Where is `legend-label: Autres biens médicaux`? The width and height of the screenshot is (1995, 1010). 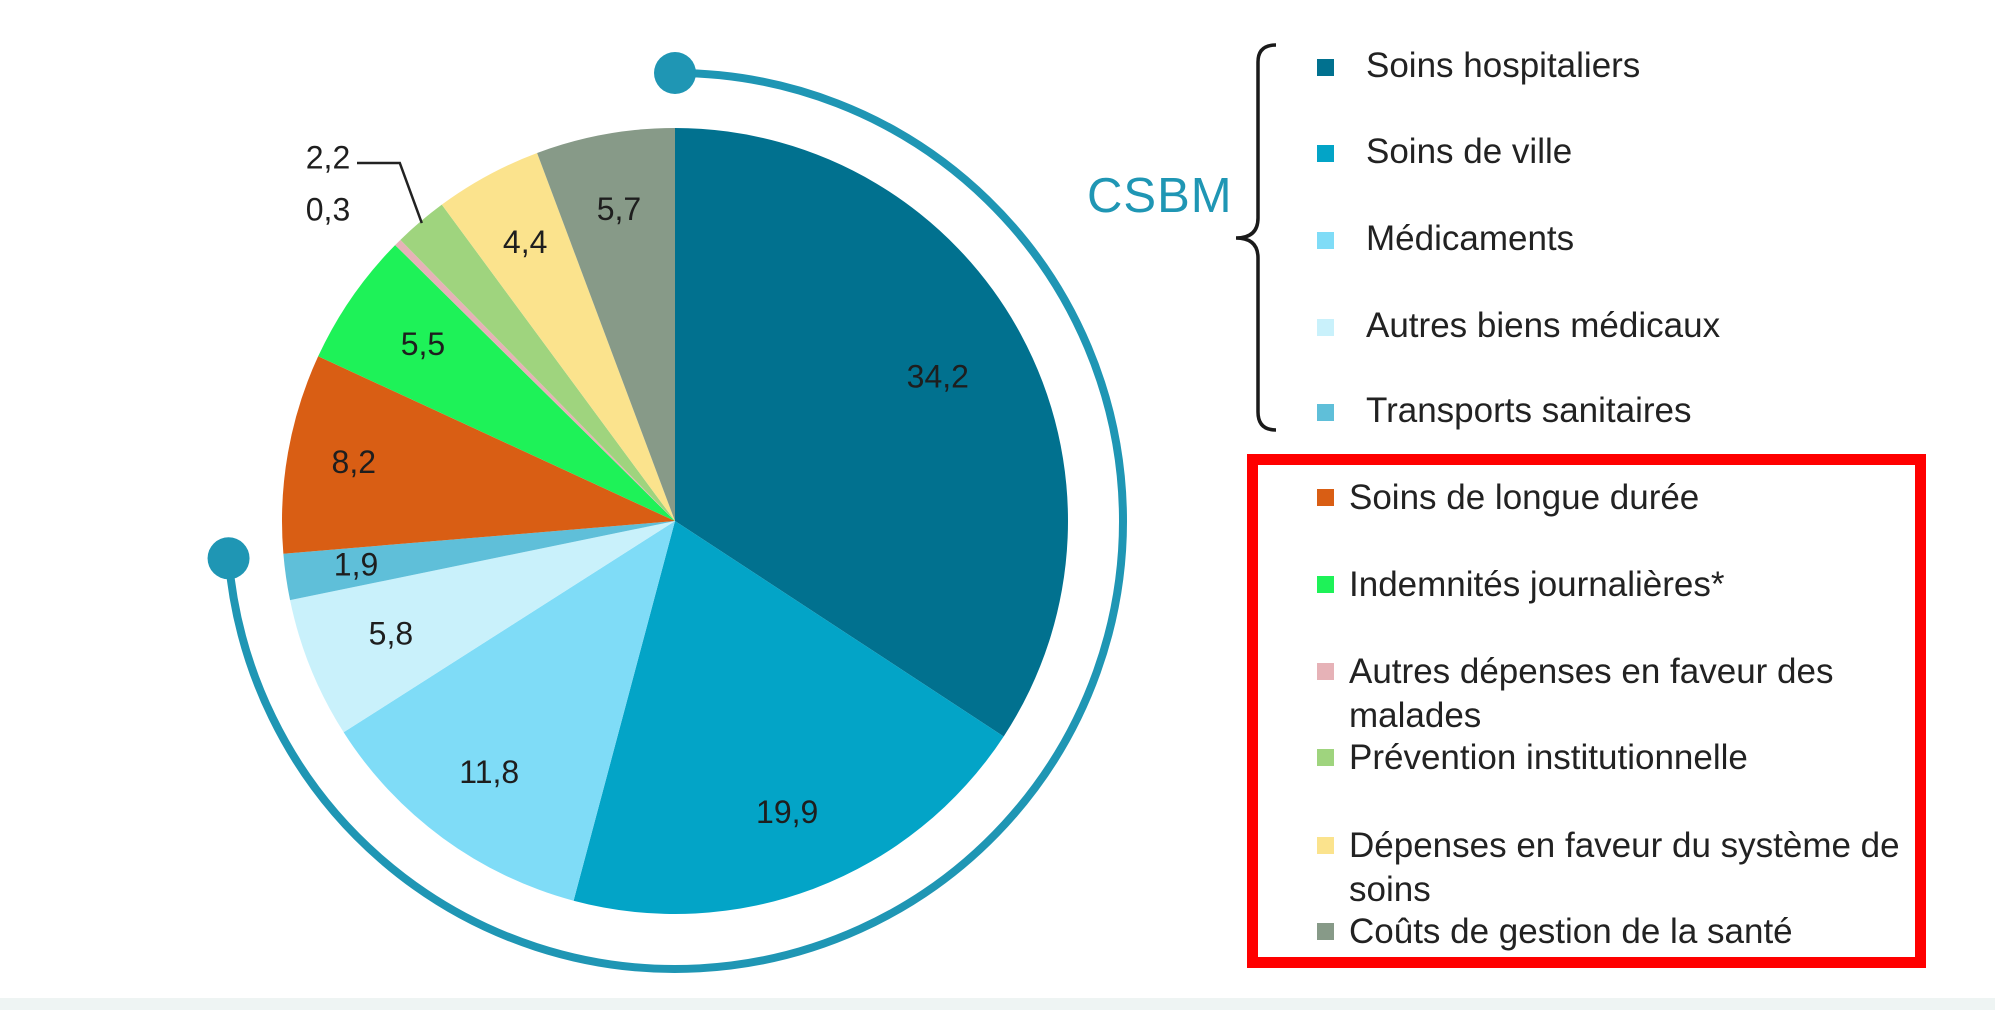 legend-label: Autres biens médicaux is located at coordinates (1543, 325).